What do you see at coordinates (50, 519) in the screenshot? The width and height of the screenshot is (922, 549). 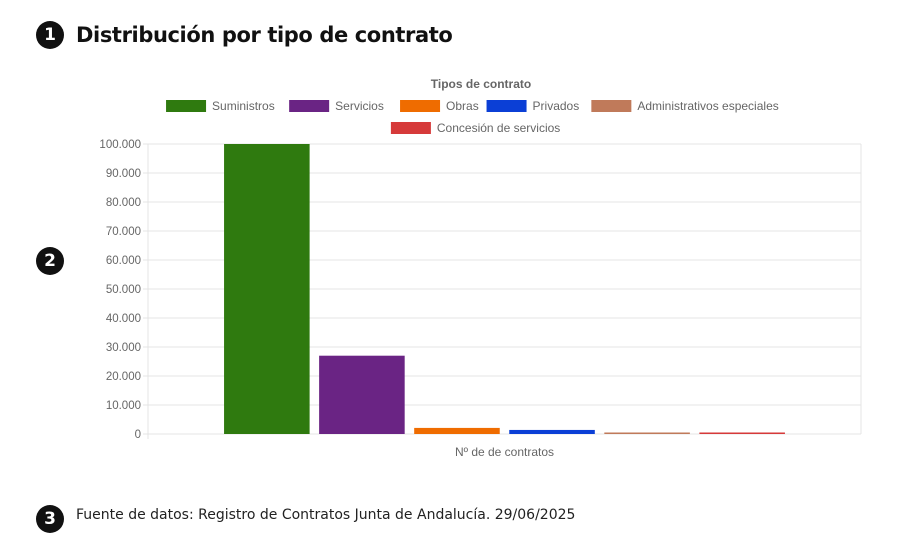 I see `section-marker-3: 3` at bounding box center [50, 519].